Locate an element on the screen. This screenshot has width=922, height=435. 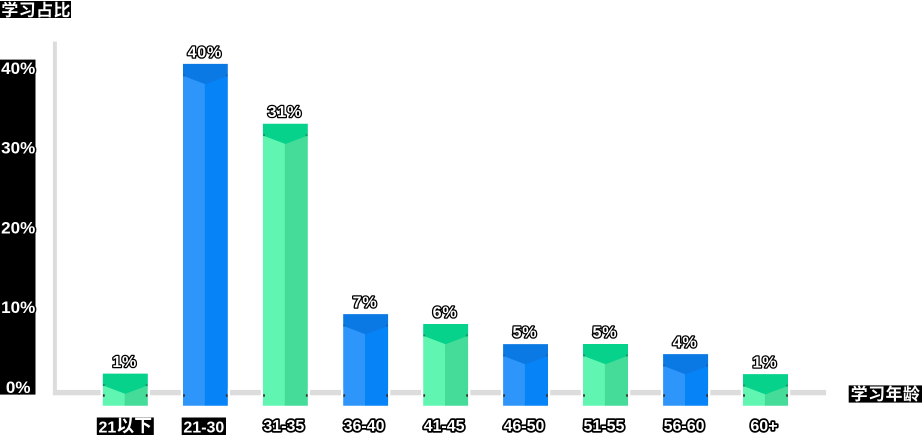
svg-text: 41-45 is located at coordinates (444, 426).